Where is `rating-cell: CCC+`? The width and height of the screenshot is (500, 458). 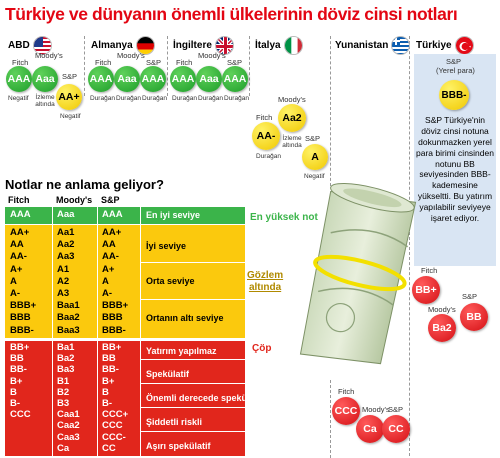
rating-cell: CCC+ is located at coordinates (115, 415).